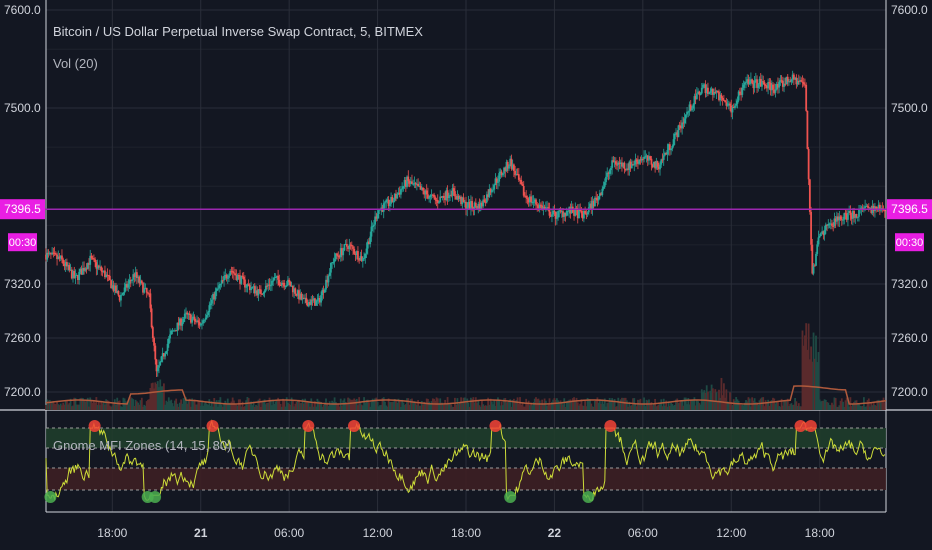 The height and width of the screenshot is (550, 932). I want to click on left-price-tick-label: 7200.0, so click(22, 392).